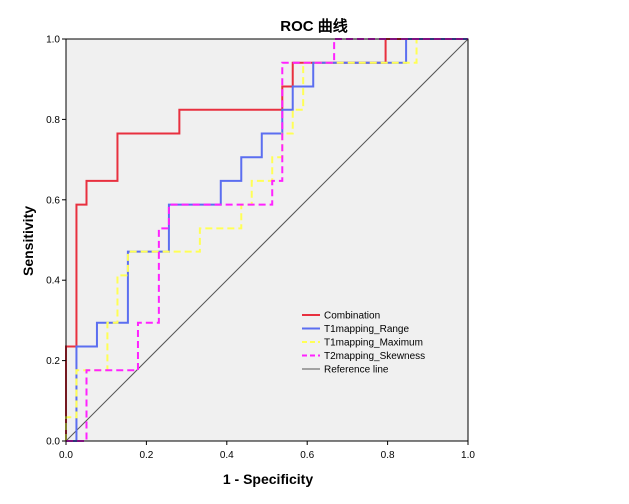 Image resolution: width=629 pixels, height=504 pixels. I want to click on legend-label: T1mapping_Maximum, so click(373, 343).